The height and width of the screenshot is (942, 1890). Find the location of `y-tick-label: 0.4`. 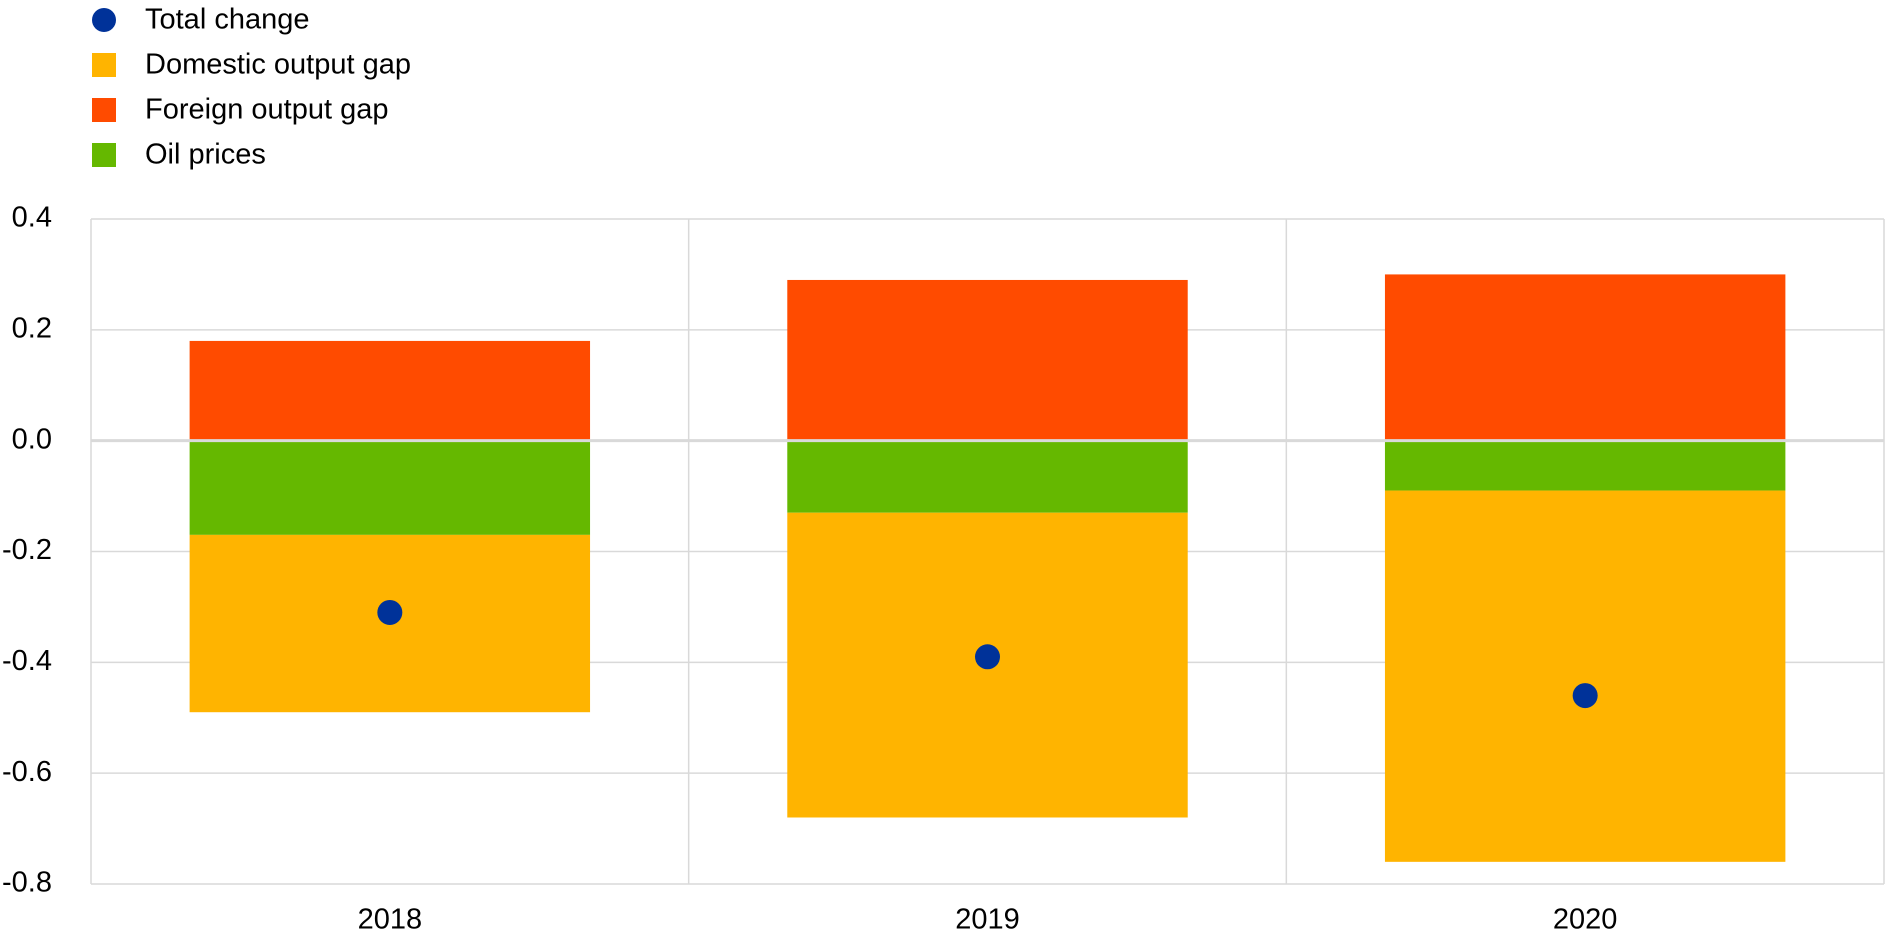

y-tick-label: 0.4 is located at coordinates (32, 218).